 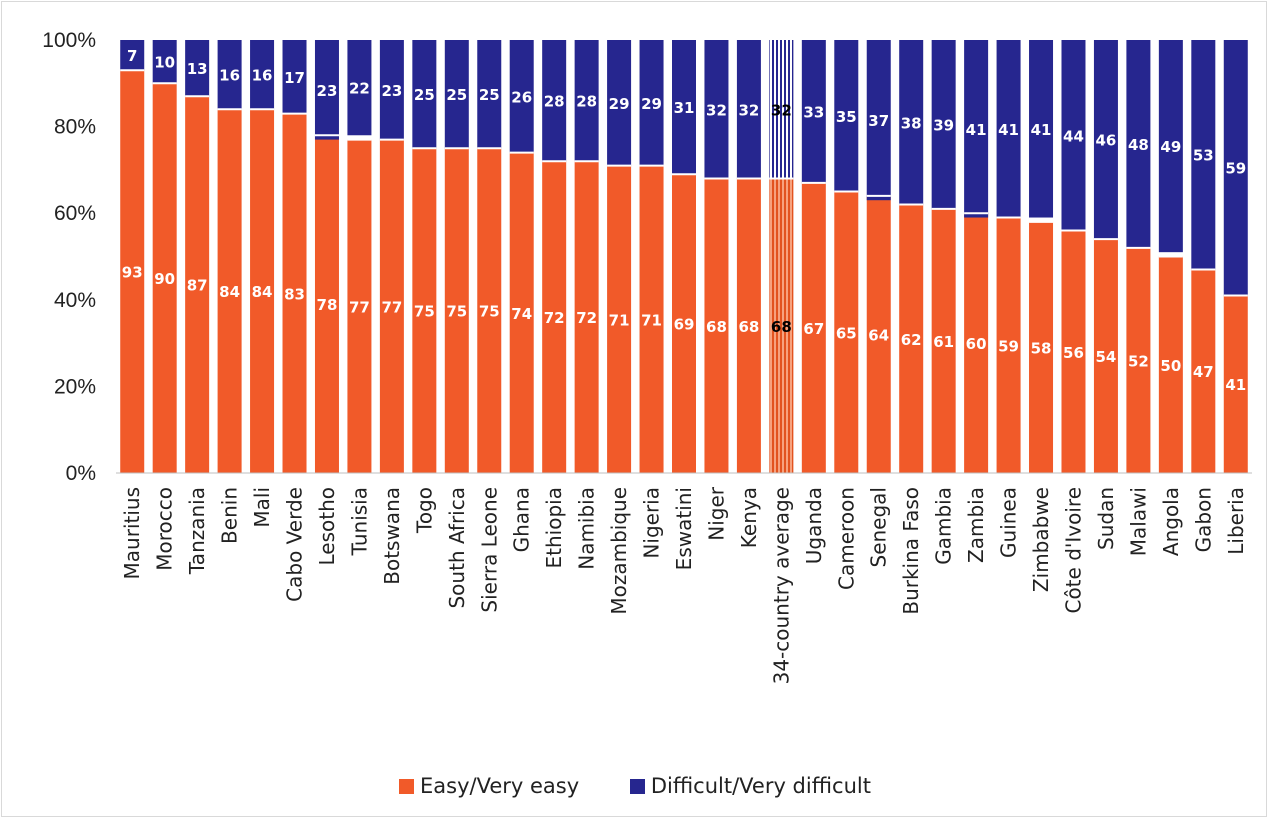 I want to click on data-label-easy: 59, so click(x=1008, y=346).